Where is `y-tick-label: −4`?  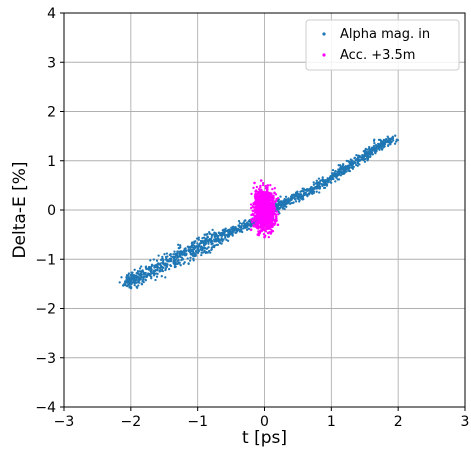
y-tick-label: −4 is located at coordinates (45, 408).